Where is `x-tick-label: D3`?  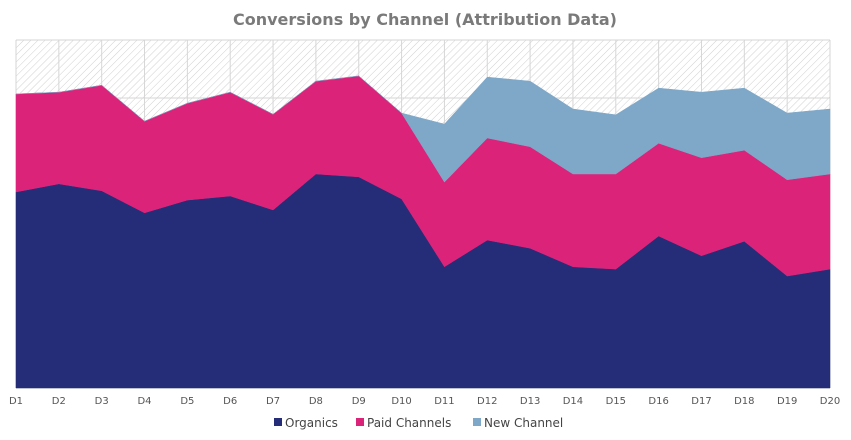 x-tick-label: D3 is located at coordinates (102, 401).